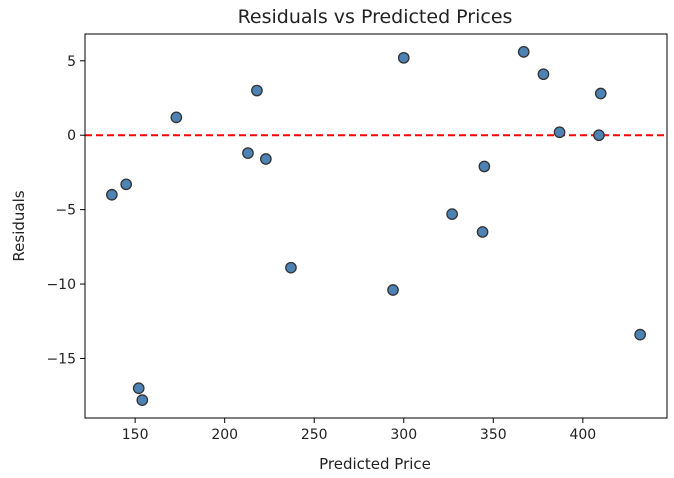 The image size is (674, 478). I want to click on x-tick-label: 250, so click(314, 435).